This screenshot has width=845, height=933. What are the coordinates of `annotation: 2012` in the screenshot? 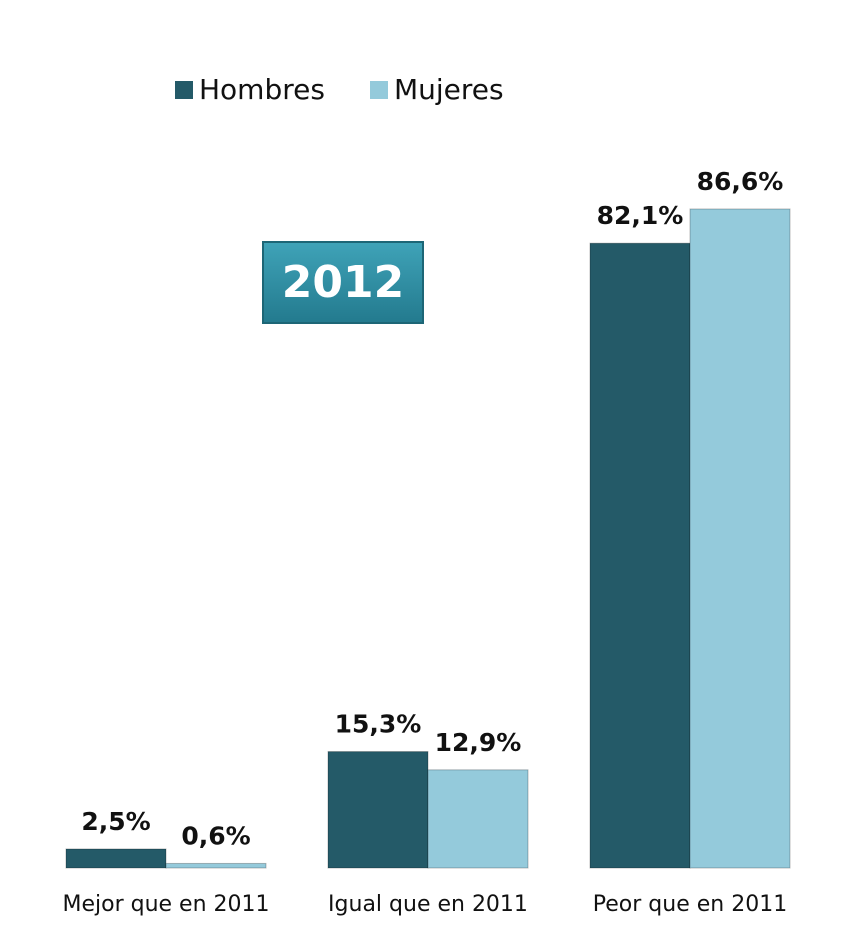 It's located at (343, 282).